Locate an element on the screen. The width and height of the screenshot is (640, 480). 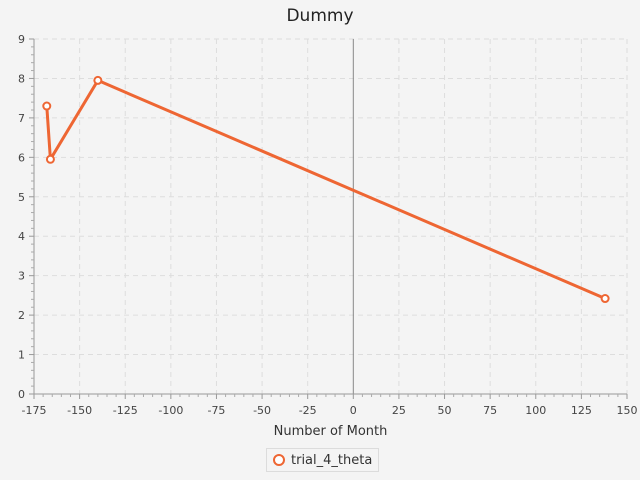
y-tick-label: 2 is located at coordinates (21, 315).